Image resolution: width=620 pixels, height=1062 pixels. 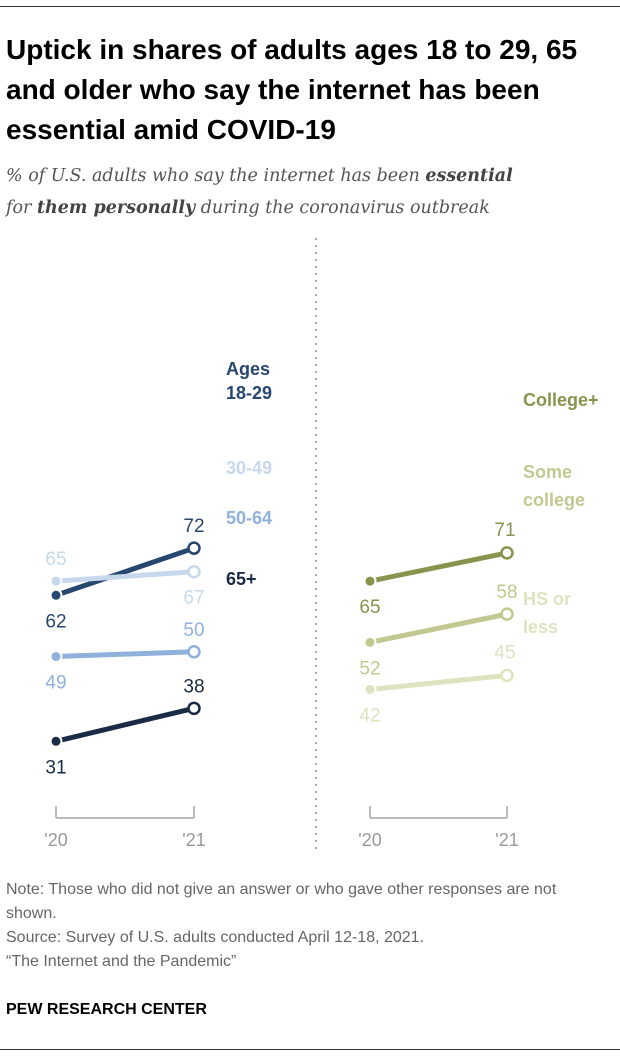 I want to click on series-label-hs-or-less: less, so click(x=540, y=627).